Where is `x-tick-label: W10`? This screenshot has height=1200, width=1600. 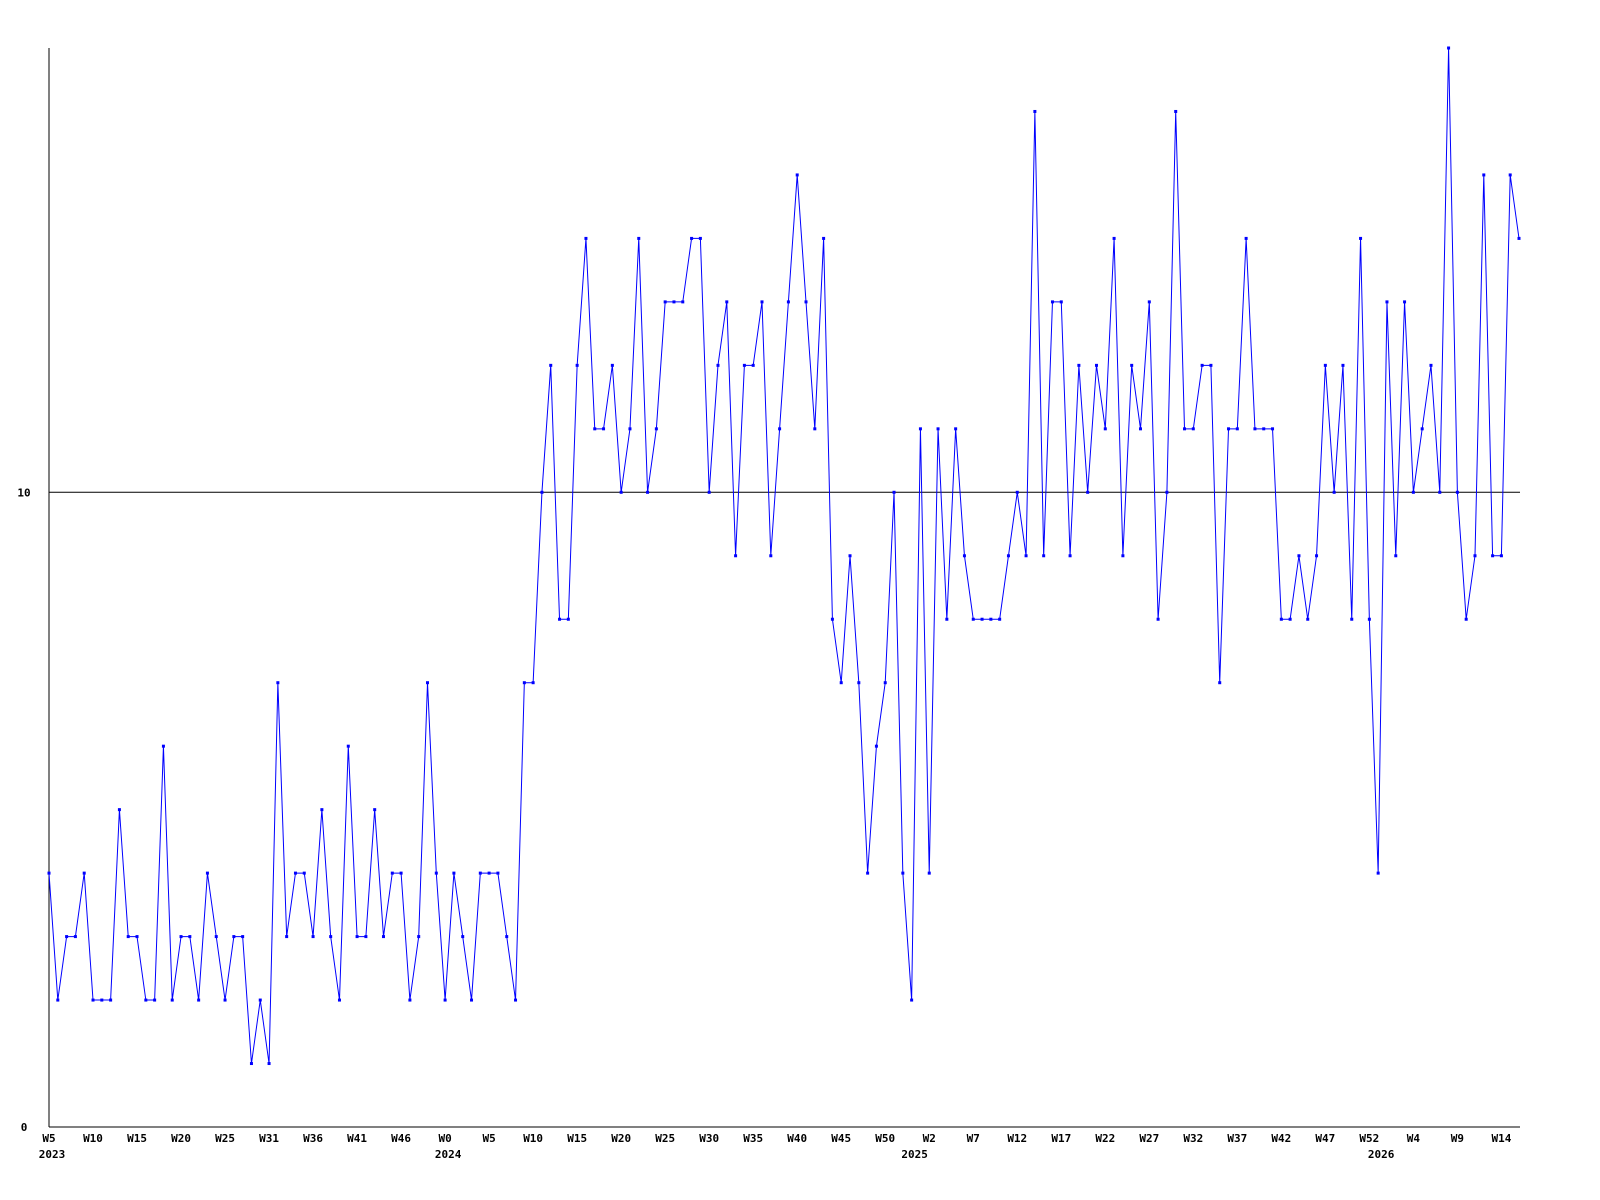 x-tick-label: W10 is located at coordinates (533, 1138).